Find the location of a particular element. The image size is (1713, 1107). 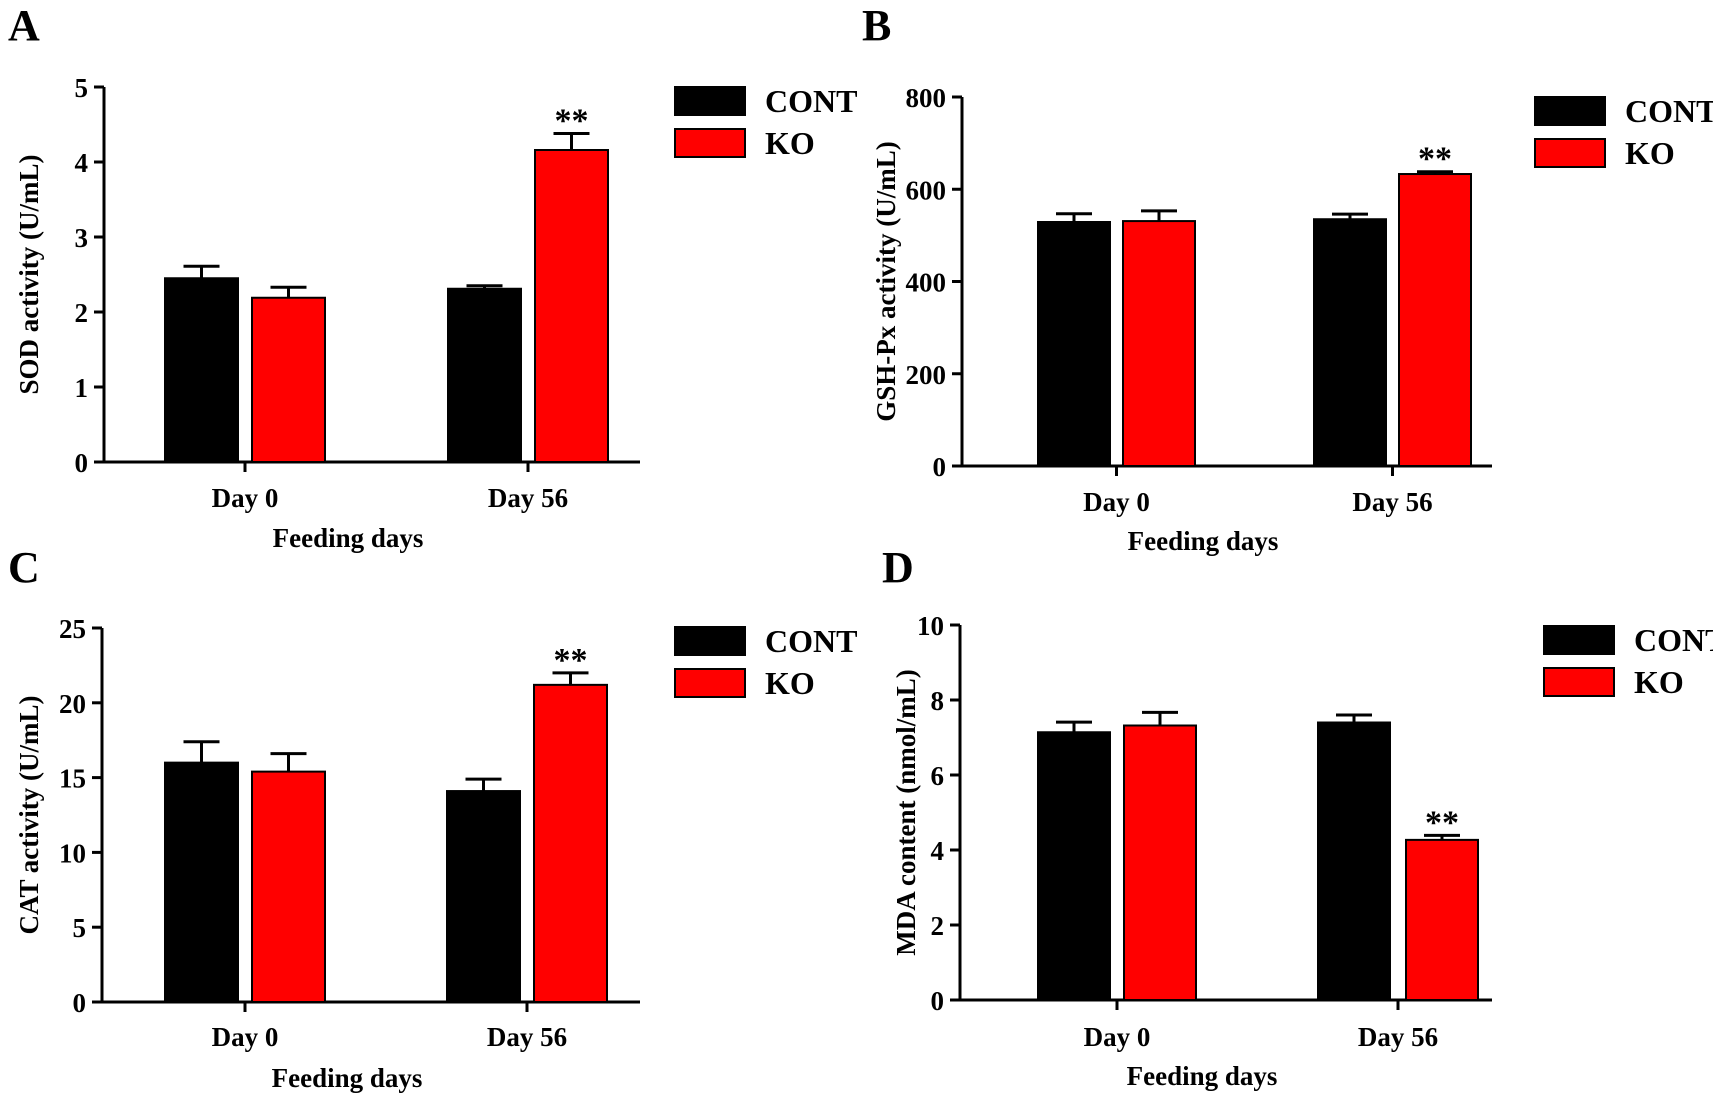

y-tick-label: 8 is located at coordinates (938, 701).